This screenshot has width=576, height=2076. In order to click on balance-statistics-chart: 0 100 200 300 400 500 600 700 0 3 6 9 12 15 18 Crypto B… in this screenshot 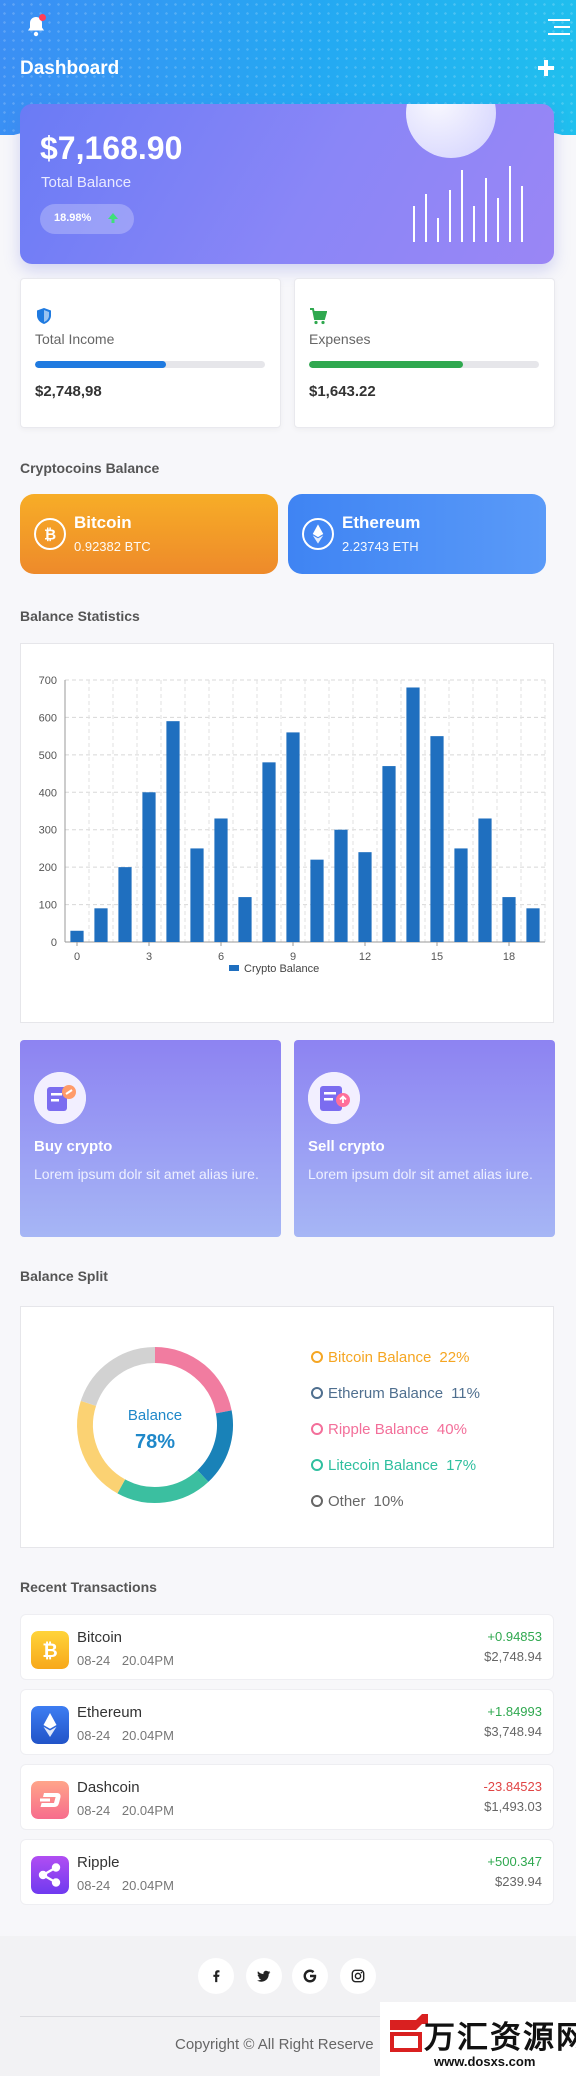, I will do `click(292, 825)`.